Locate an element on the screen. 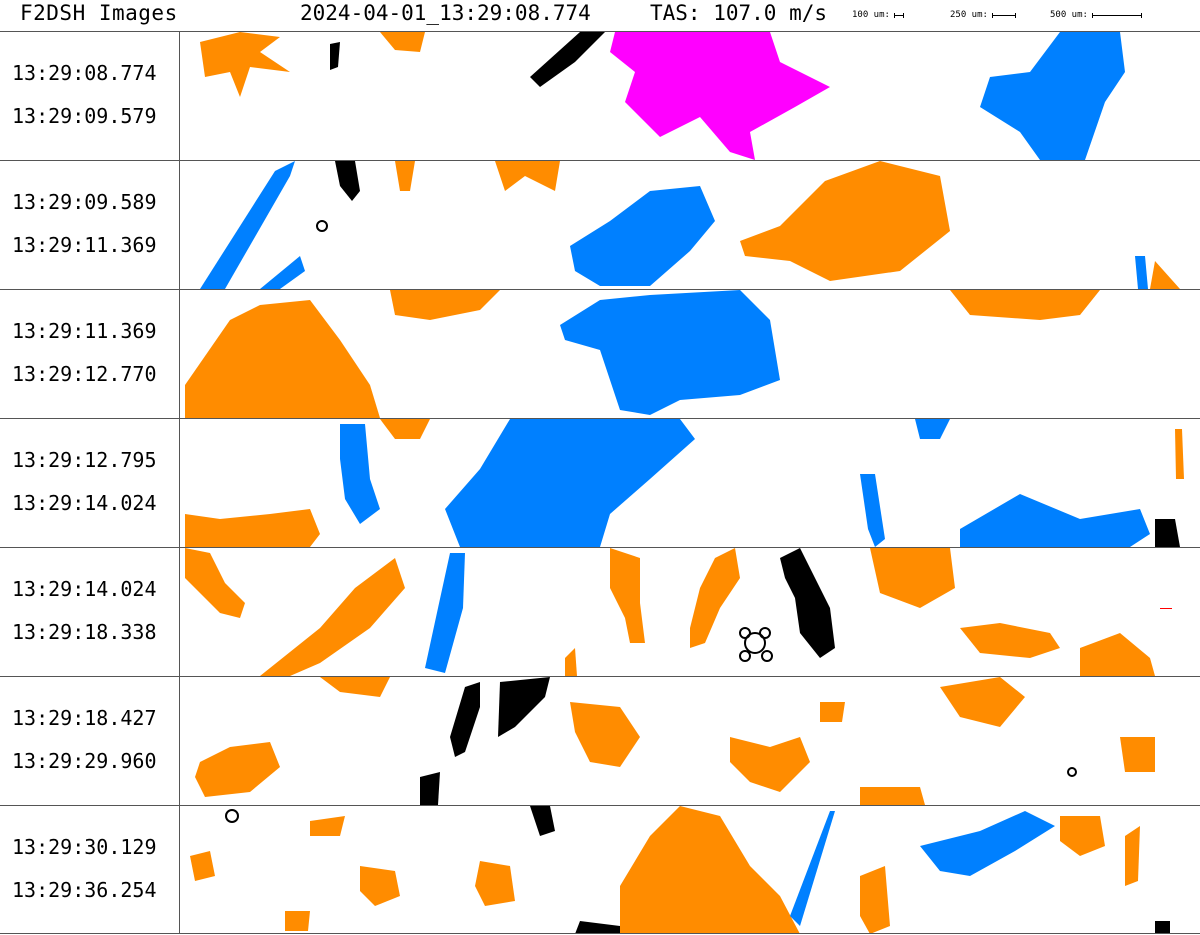 The height and width of the screenshot is (935, 1200). strip-start-time: 13:29:12.795 is located at coordinates (84, 460).